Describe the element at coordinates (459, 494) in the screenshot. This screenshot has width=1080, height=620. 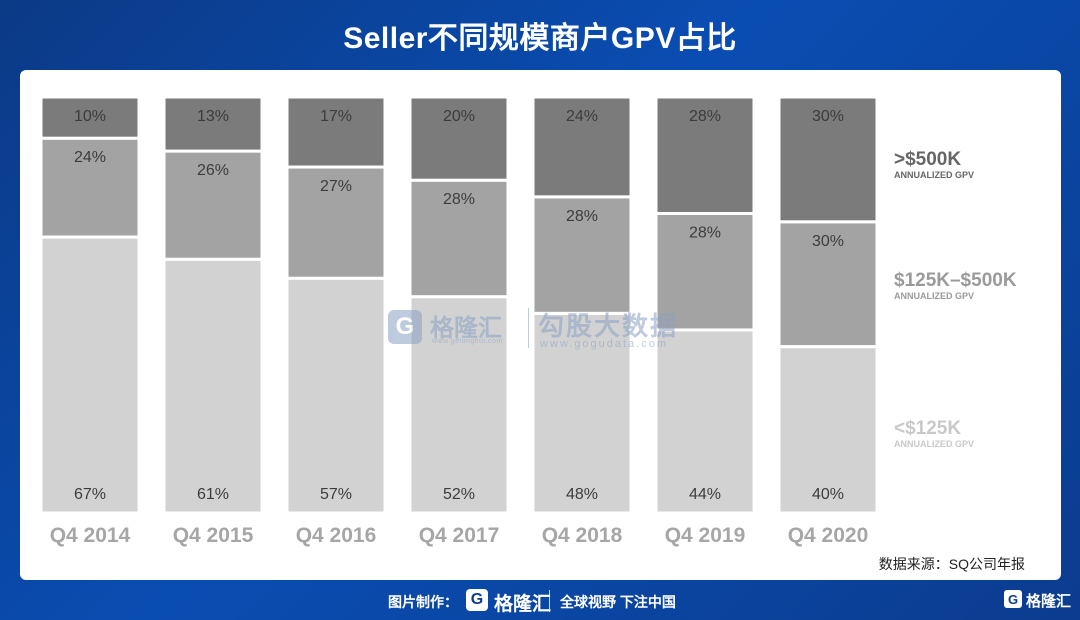
I see `data-label: 52%` at that location.